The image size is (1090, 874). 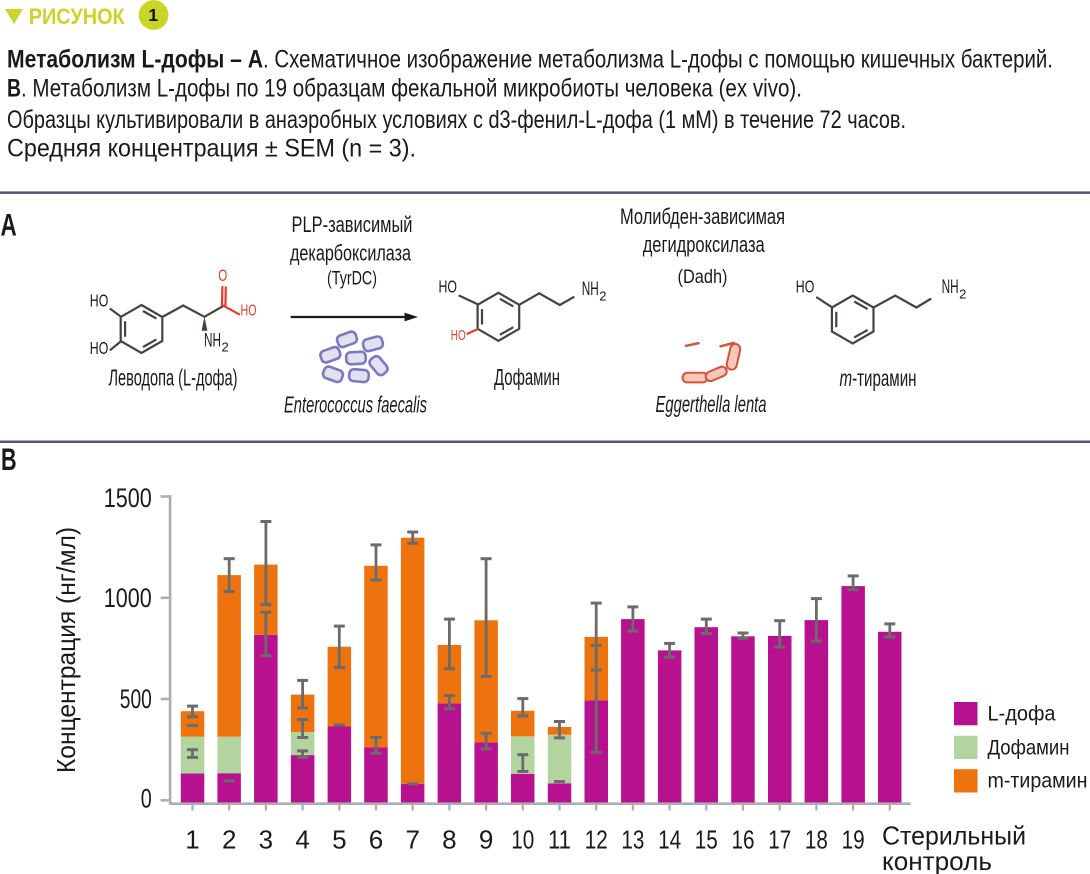 What do you see at coordinates (302, 839) in the screenshot?
I see `svg-text: 4` at bounding box center [302, 839].